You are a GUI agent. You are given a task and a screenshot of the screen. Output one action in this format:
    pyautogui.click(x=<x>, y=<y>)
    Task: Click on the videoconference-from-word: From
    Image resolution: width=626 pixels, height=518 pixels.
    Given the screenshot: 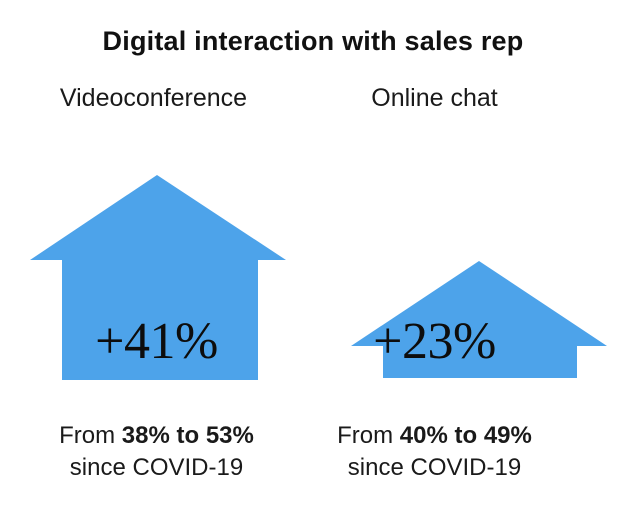 What is the action you would take?
    pyautogui.click(x=90, y=435)
    